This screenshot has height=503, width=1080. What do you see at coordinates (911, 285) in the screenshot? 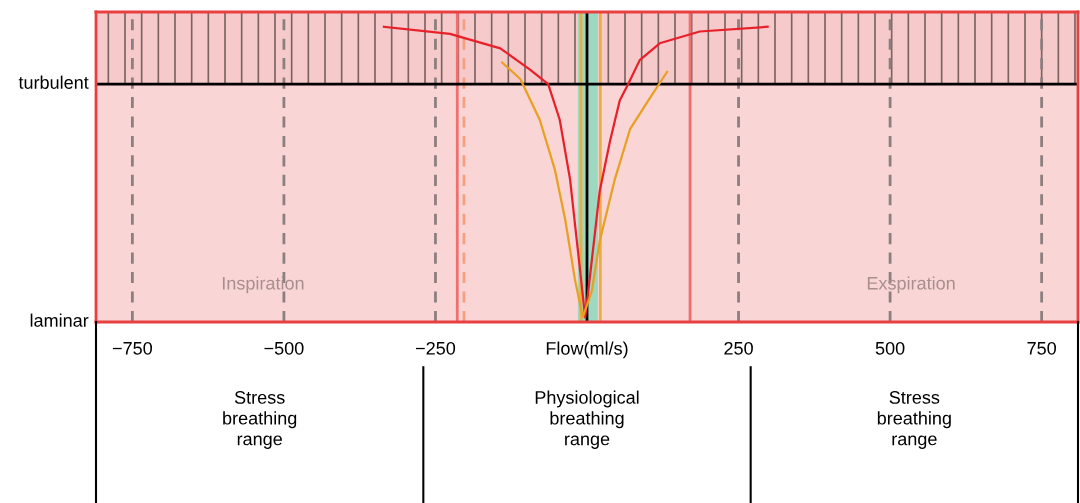
I see `annotation: Exspiration` at bounding box center [911, 285].